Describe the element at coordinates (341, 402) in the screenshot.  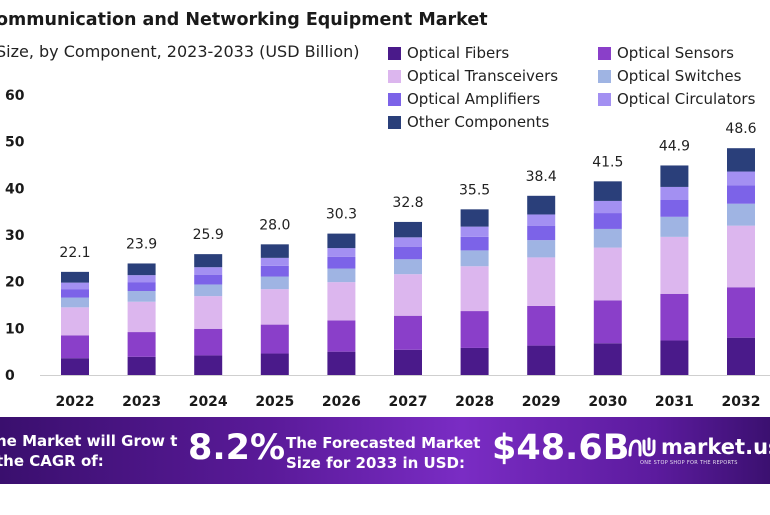
I see `x-tick-label: 2026` at that location.